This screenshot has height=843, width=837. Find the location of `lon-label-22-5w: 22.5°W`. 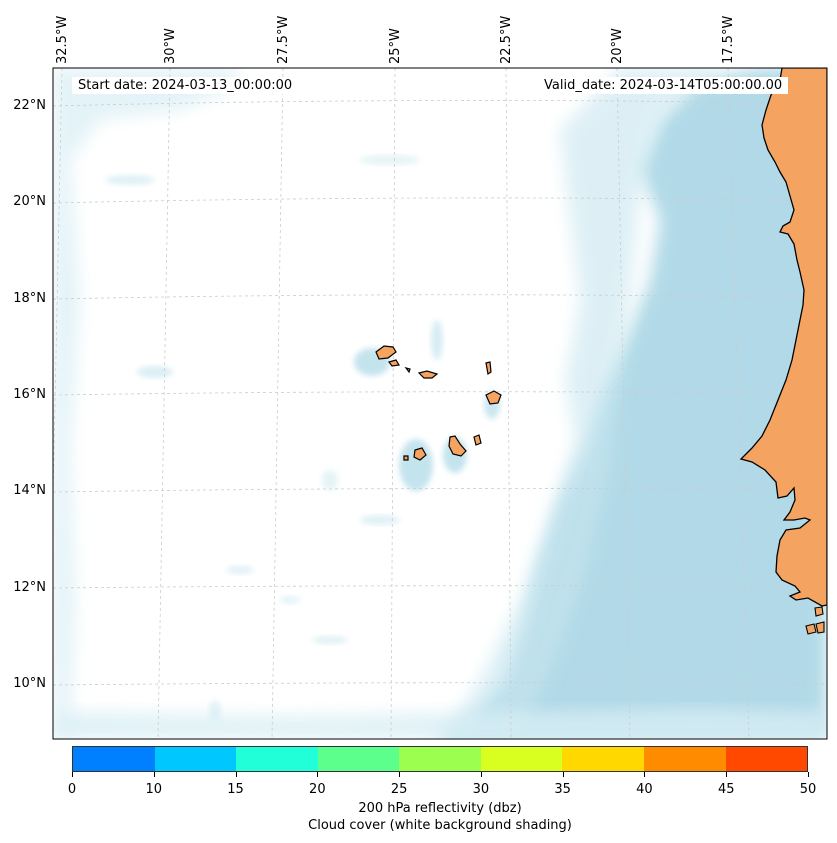

lon-label-22-5w: 22.5°W is located at coordinates (506, 39).